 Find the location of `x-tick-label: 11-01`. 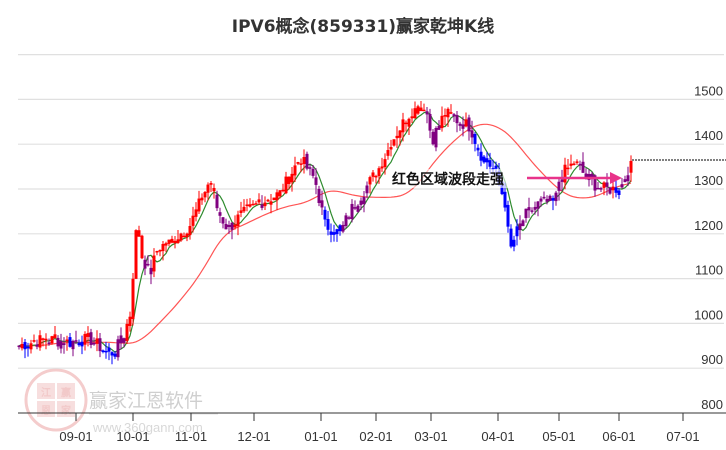

x-tick-label: 11-01 is located at coordinates (191, 436).